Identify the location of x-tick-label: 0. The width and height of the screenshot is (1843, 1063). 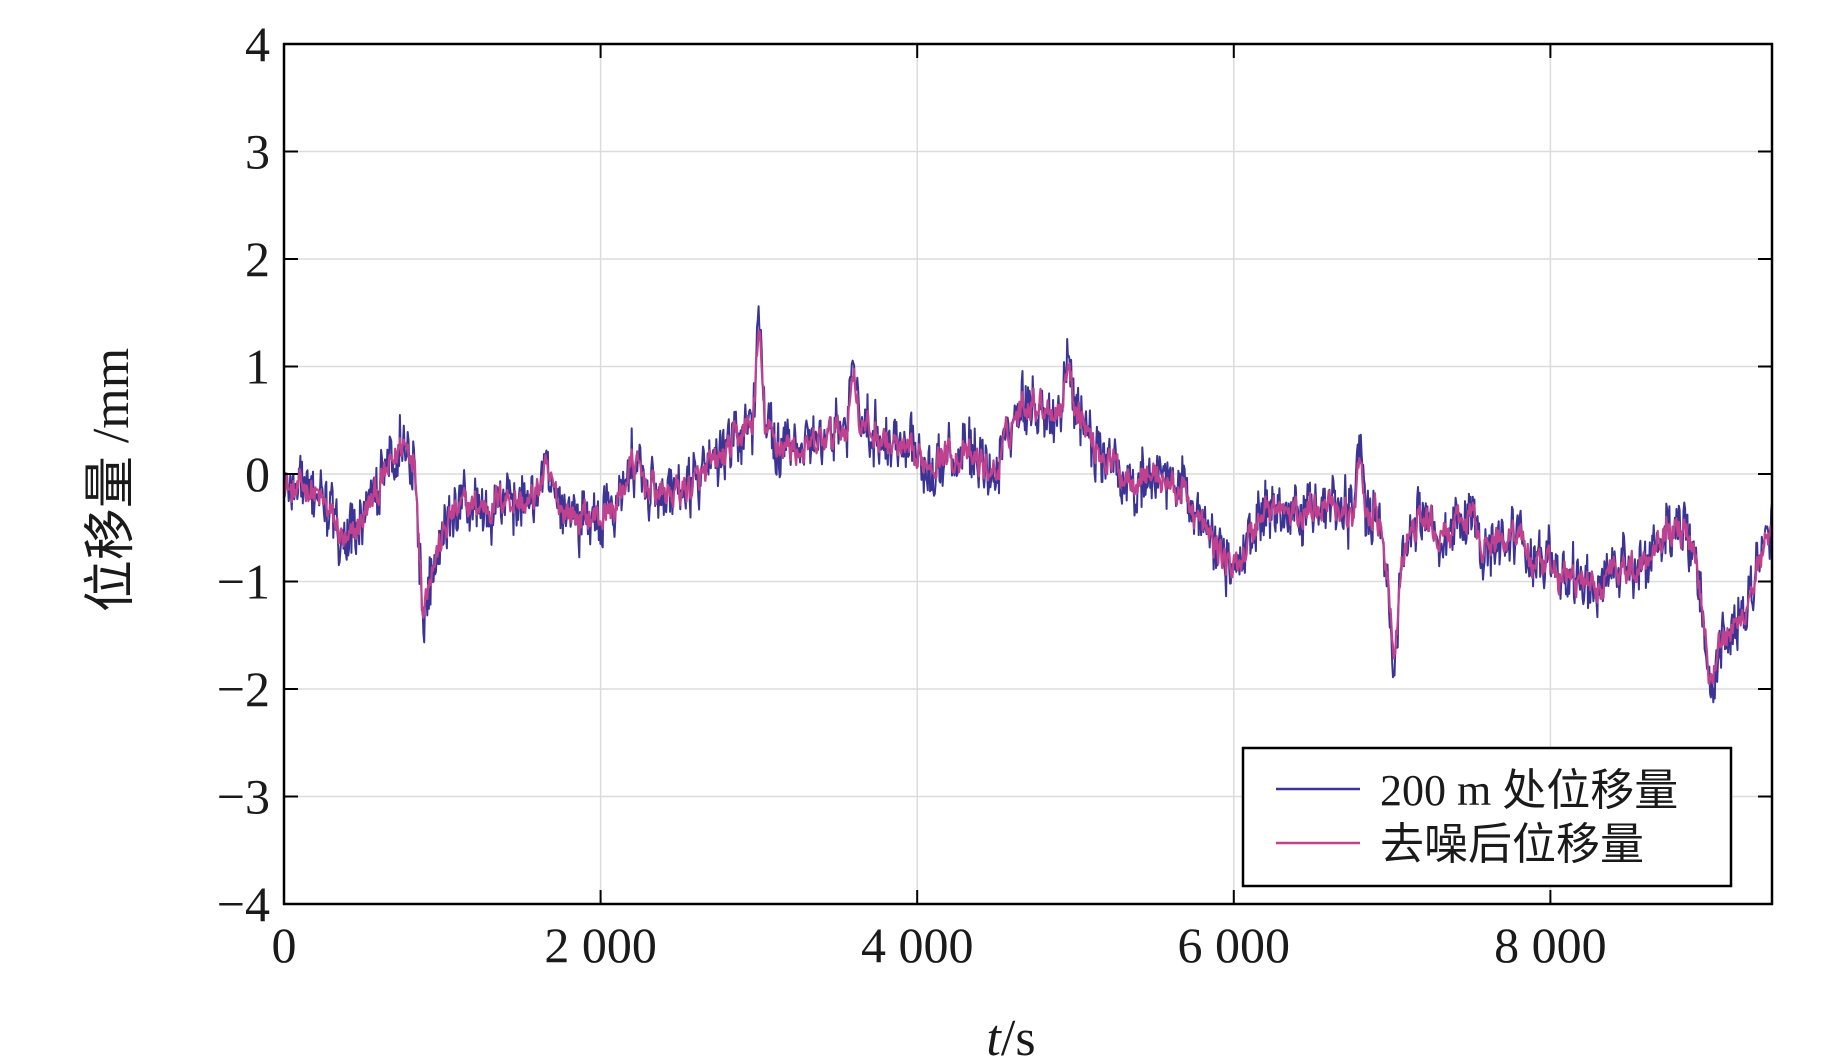
(284, 945).